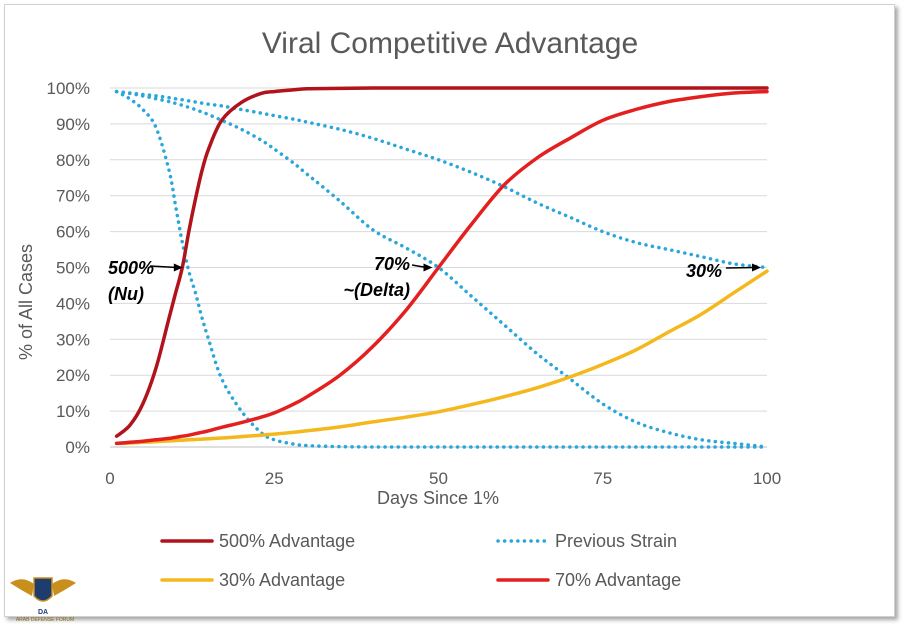 The height and width of the screenshot is (629, 909). Describe the element at coordinates (438, 478) in the screenshot. I see `x-tick-label: 50` at that location.